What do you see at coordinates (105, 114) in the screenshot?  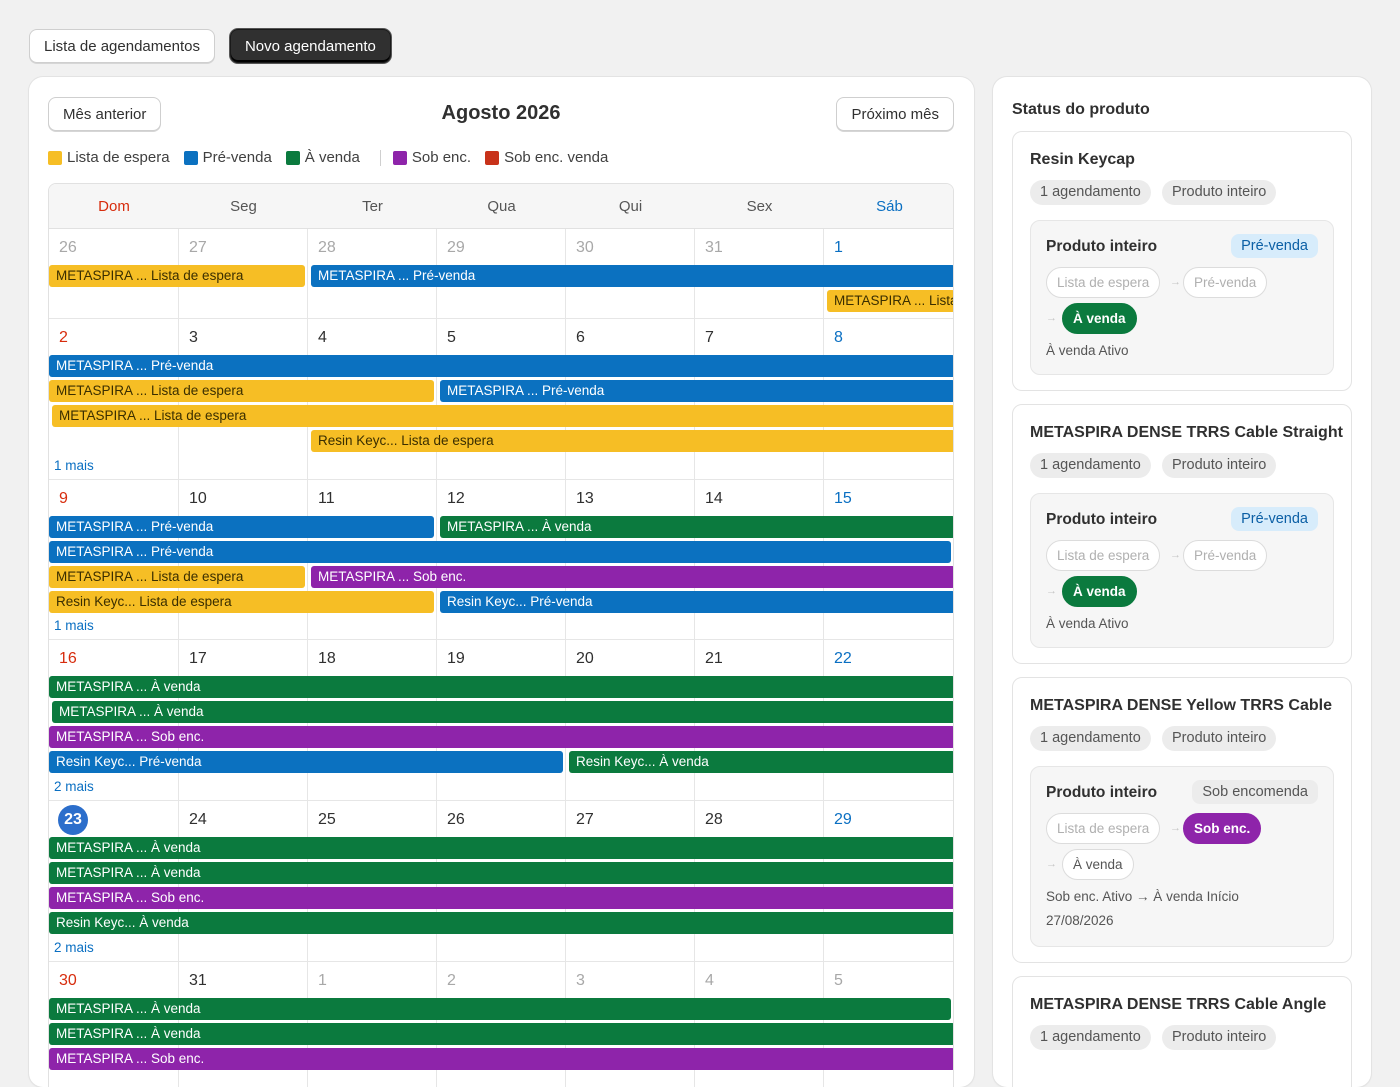 I see `previous-month-button: Mês anterior` at bounding box center [105, 114].